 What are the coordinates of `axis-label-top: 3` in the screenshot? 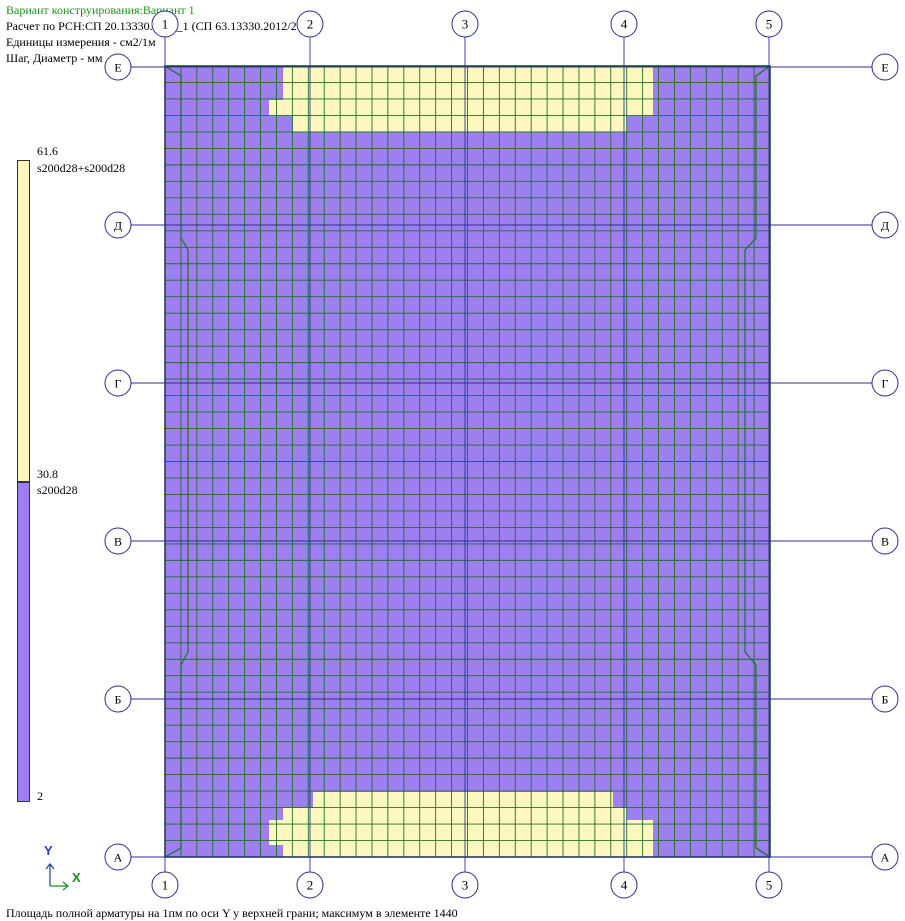 It's located at (465, 24).